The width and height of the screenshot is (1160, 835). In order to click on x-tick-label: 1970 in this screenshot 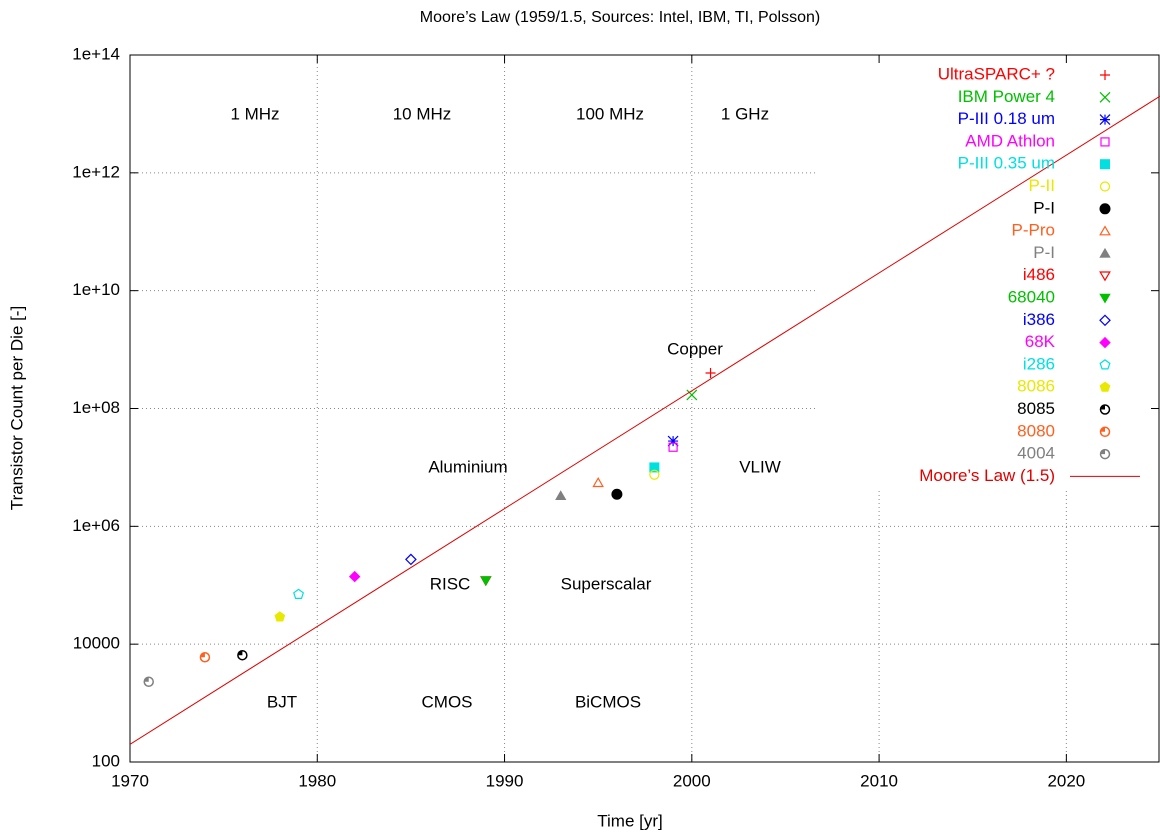, I will do `click(130, 780)`.